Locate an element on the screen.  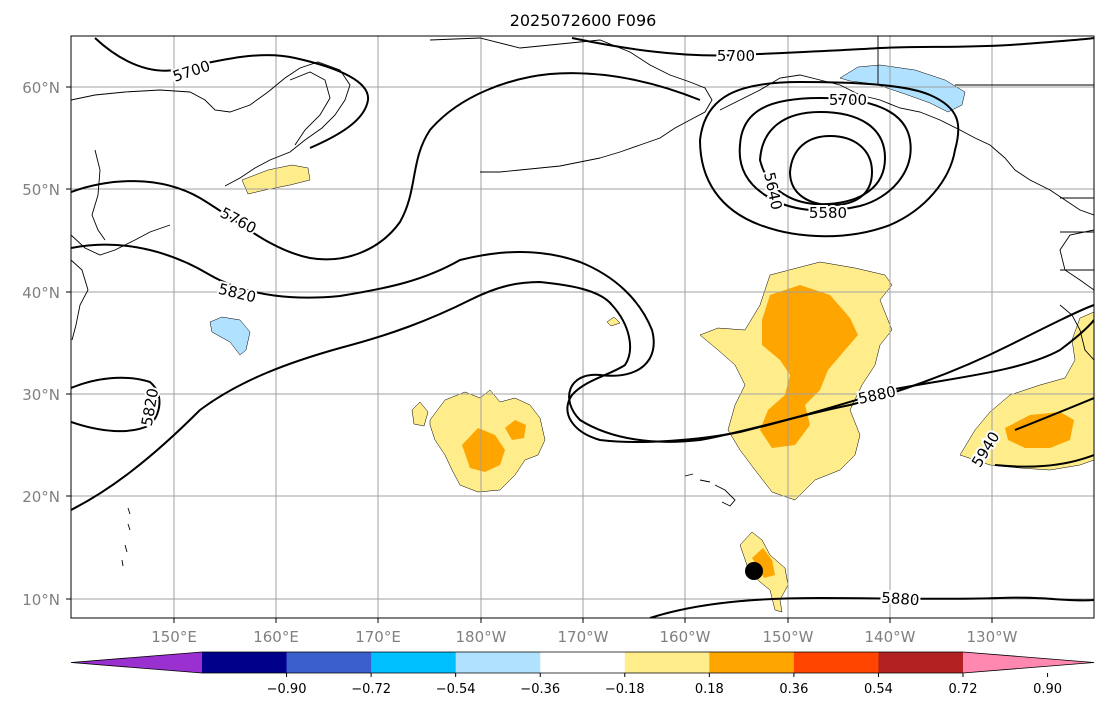
contour-label: 5580 is located at coordinates (828, 213).